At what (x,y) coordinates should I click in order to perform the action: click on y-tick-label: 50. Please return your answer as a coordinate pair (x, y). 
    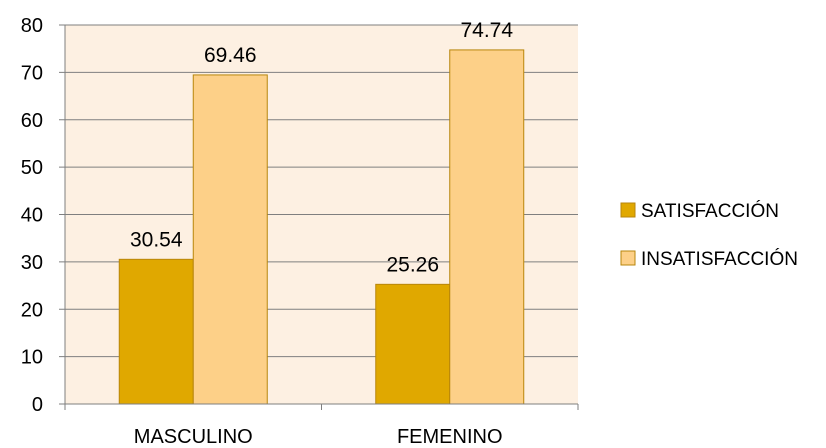
    Looking at the image, I should click on (32, 168).